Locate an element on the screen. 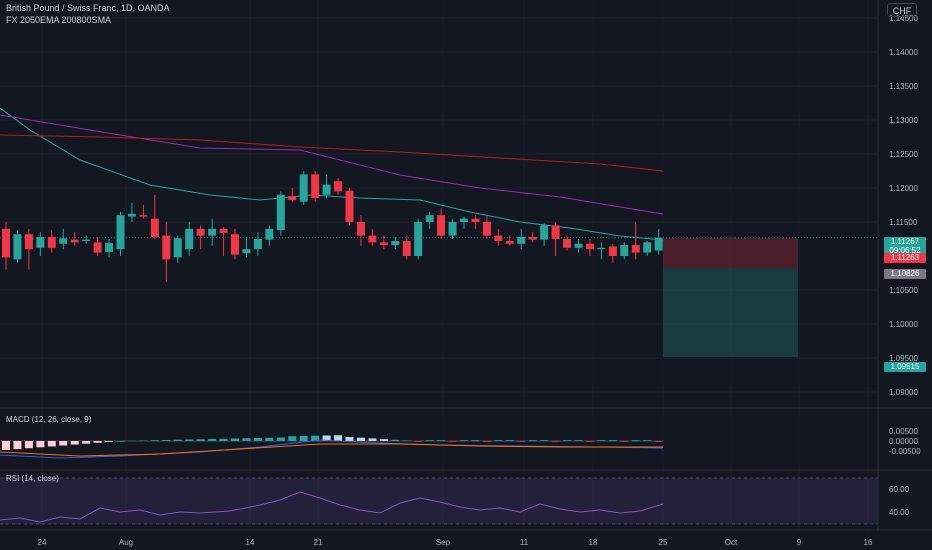  macd-title: MACD (12, 26, close, 9) is located at coordinates (49, 419).